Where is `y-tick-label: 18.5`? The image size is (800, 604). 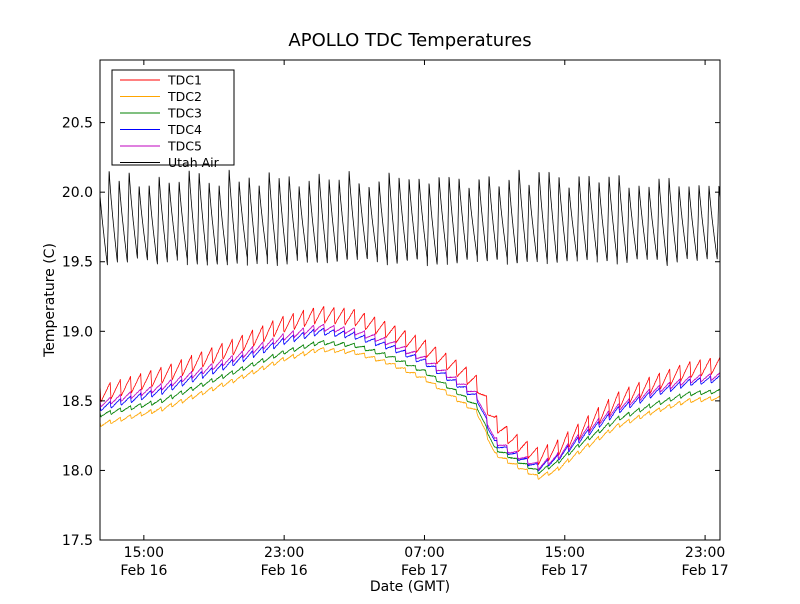
y-tick-label: 18.5 is located at coordinates (77, 402).